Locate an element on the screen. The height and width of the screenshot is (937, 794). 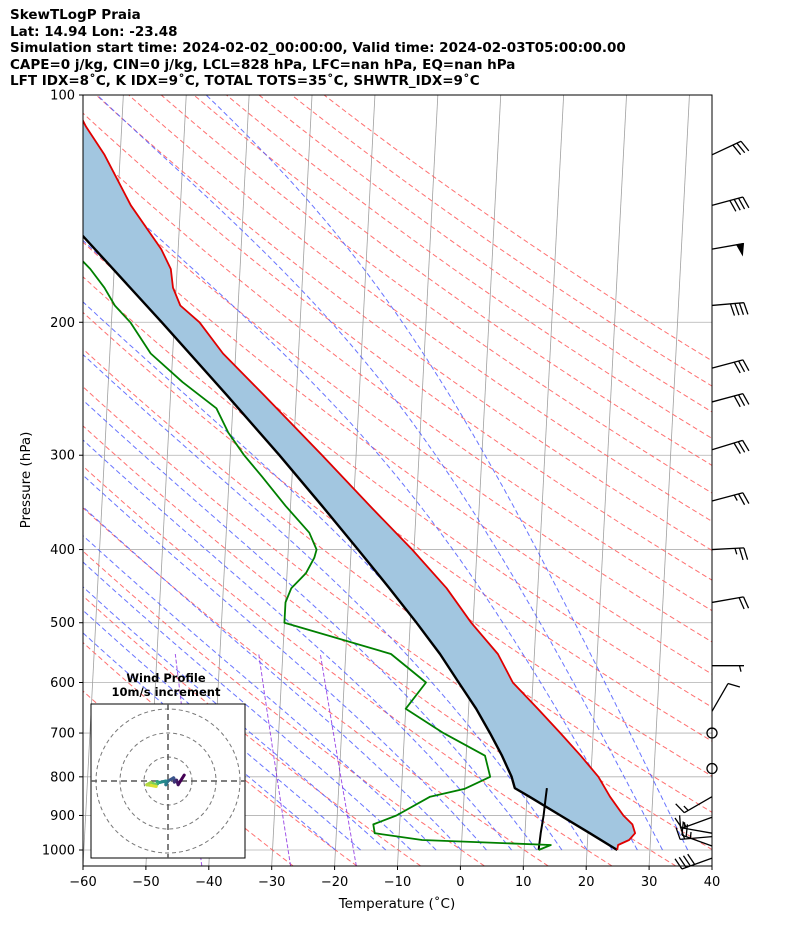
x-tick-label: 0 is located at coordinates (460, 882).